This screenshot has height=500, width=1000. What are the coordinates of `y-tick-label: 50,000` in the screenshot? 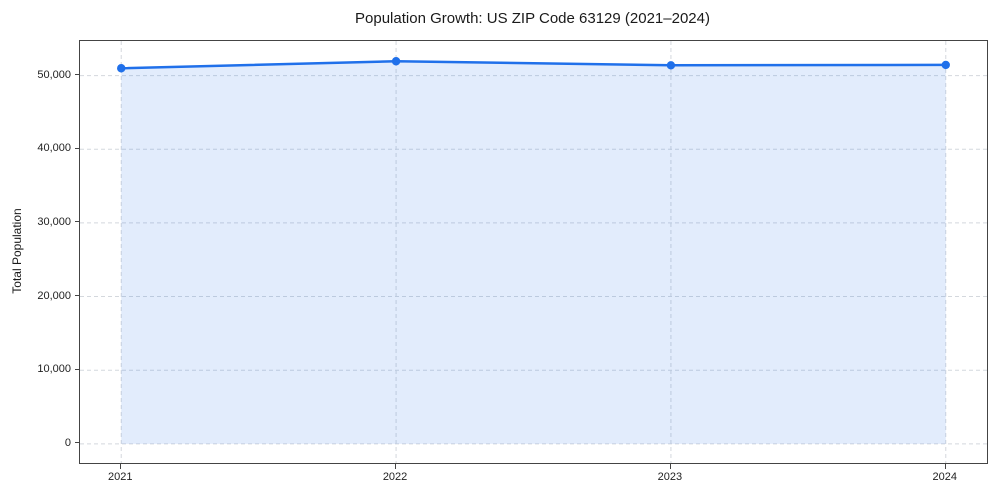 It's located at (54, 74).